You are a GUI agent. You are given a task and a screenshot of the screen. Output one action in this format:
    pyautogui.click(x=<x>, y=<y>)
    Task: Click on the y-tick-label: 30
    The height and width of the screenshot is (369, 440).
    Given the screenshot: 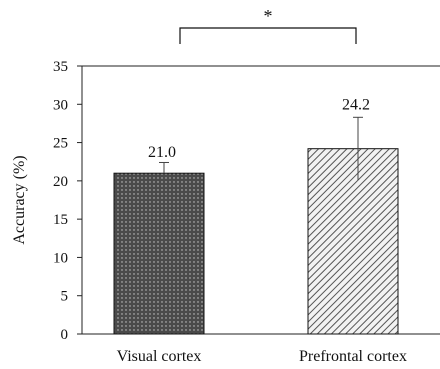 What is the action you would take?
    pyautogui.click(x=60, y=105)
    